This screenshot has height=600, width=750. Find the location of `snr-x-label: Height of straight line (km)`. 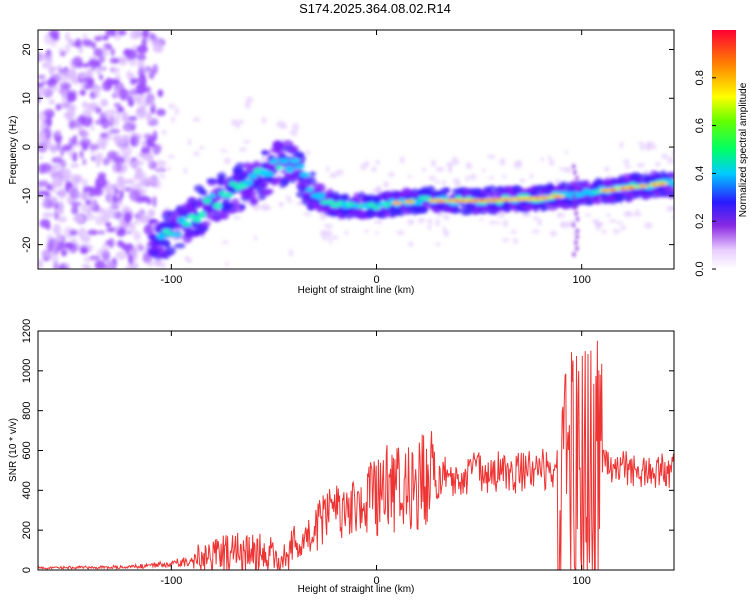

snr-x-label: Height of straight line (km) is located at coordinates (356, 589).